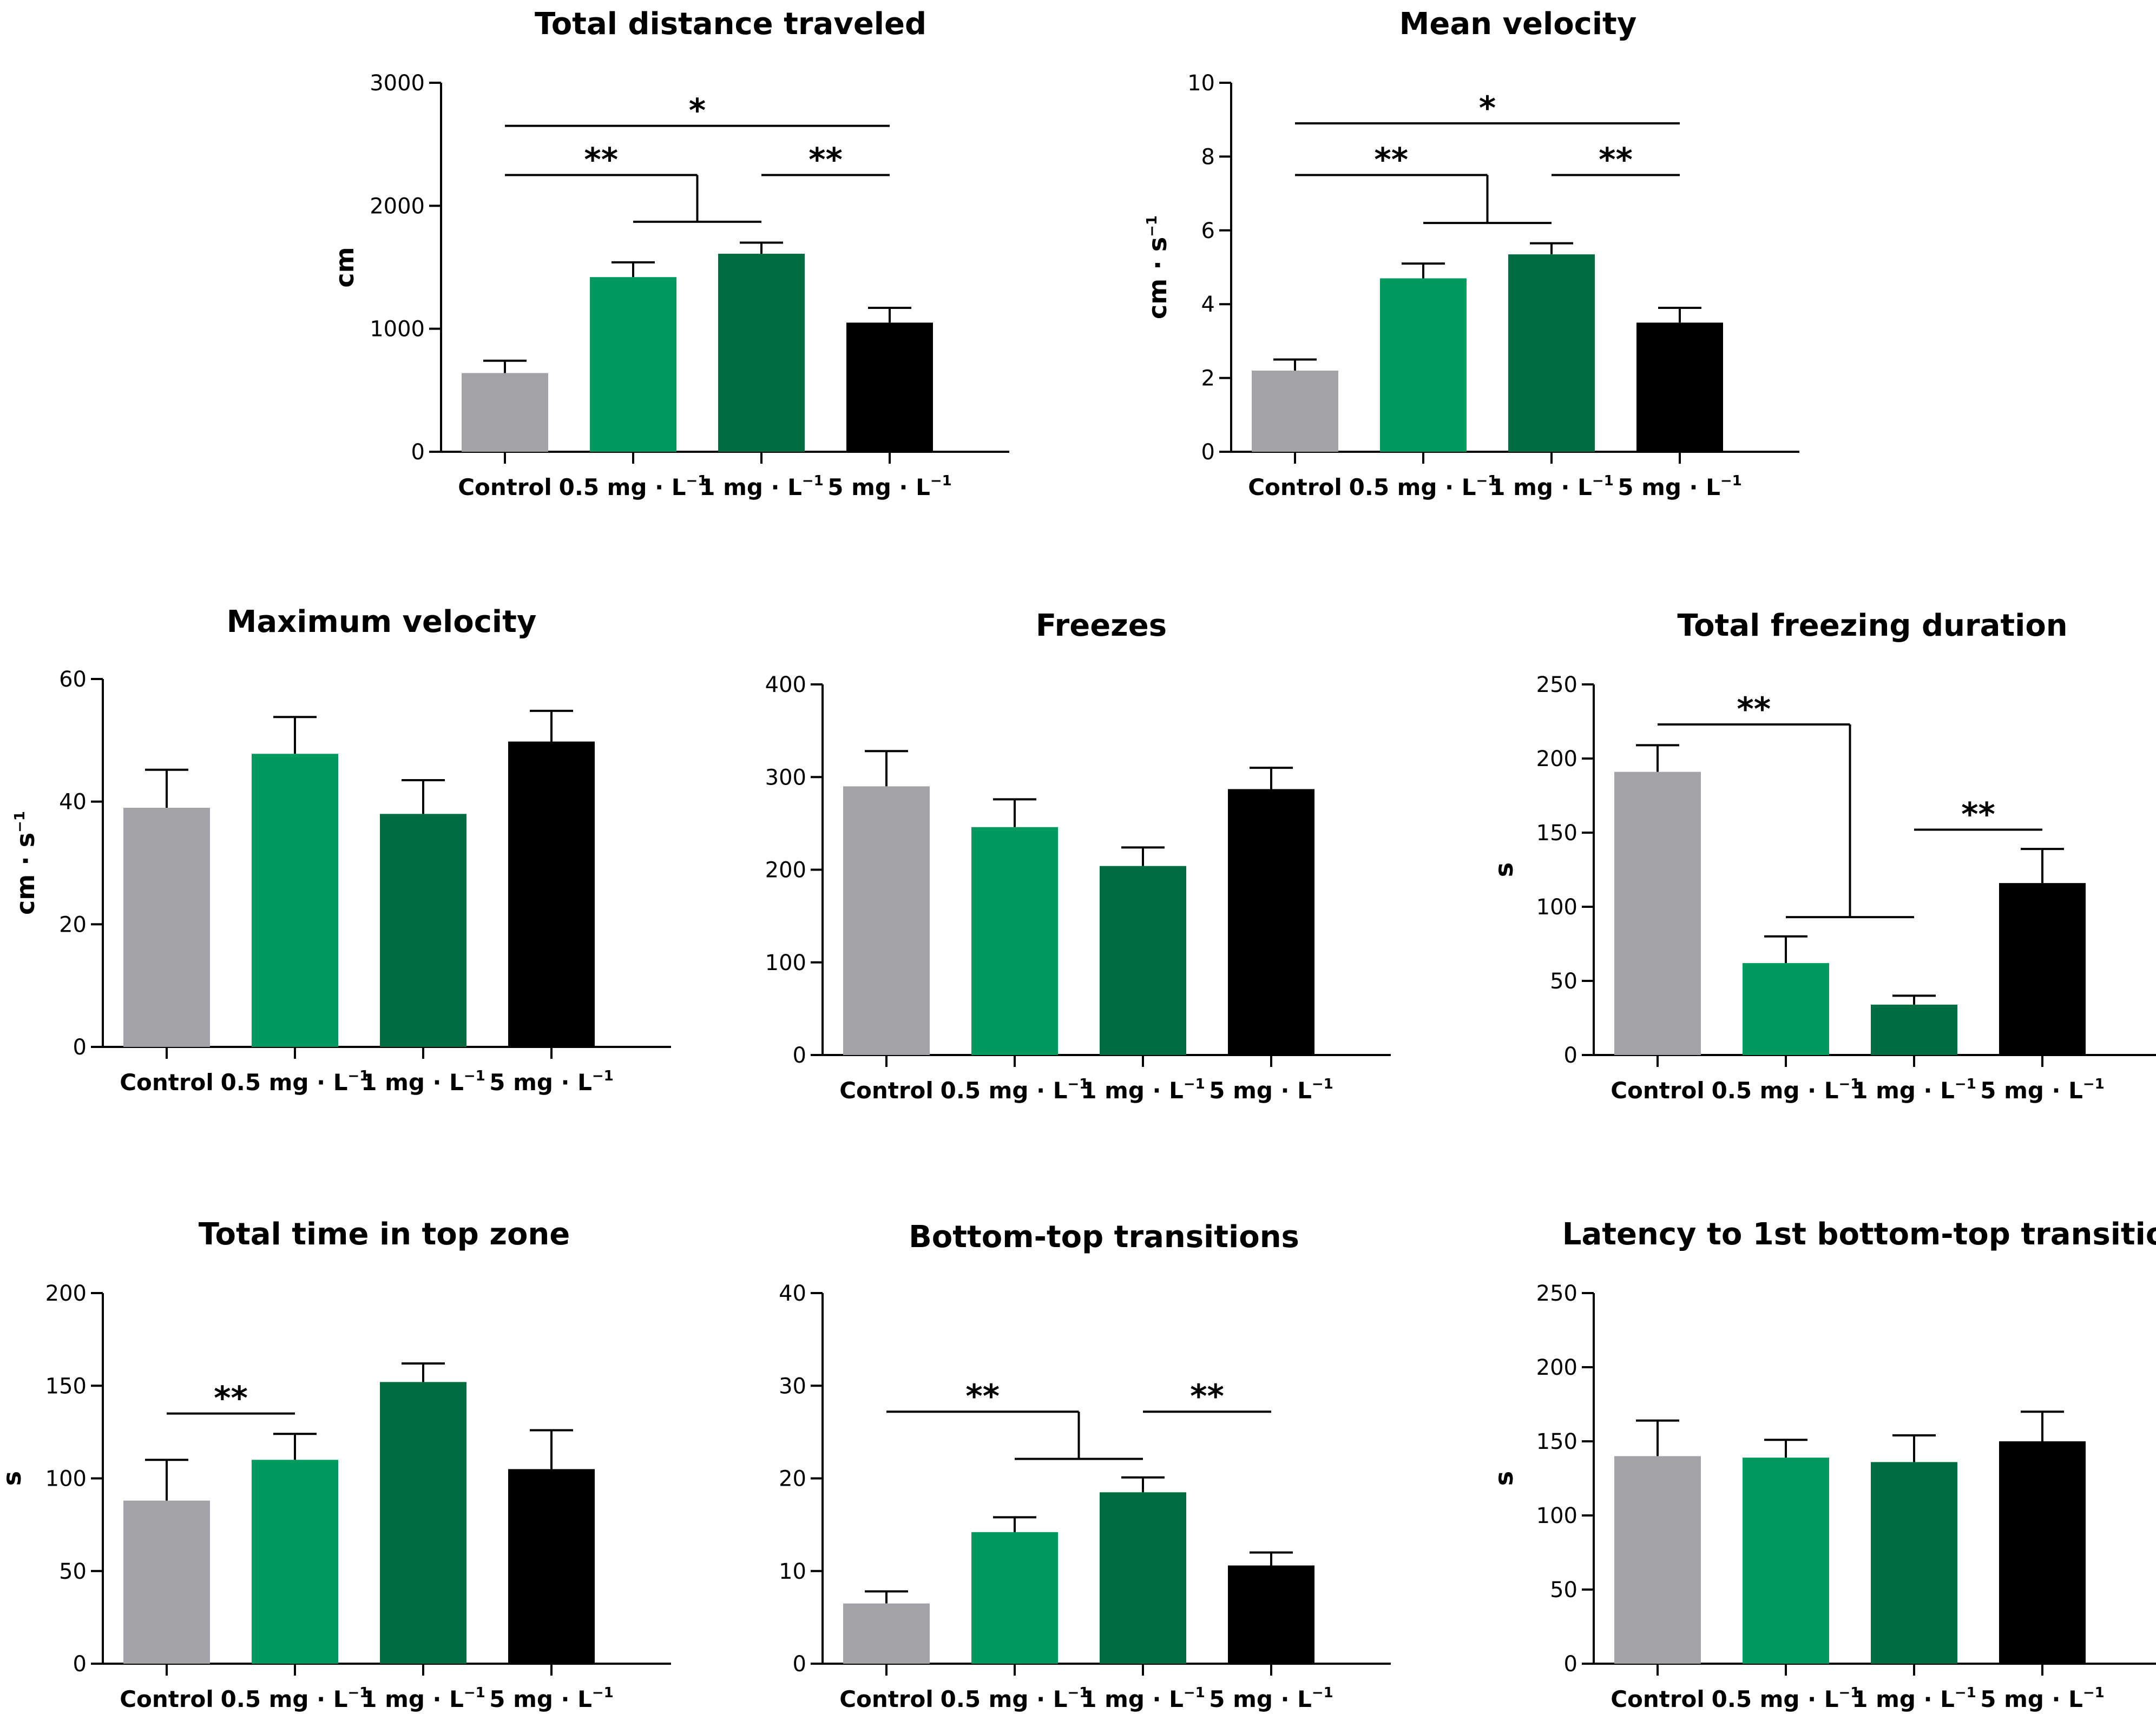 This screenshot has width=2156, height=1714. I want to click on y-tick-label: 50, so click(1563, 981).